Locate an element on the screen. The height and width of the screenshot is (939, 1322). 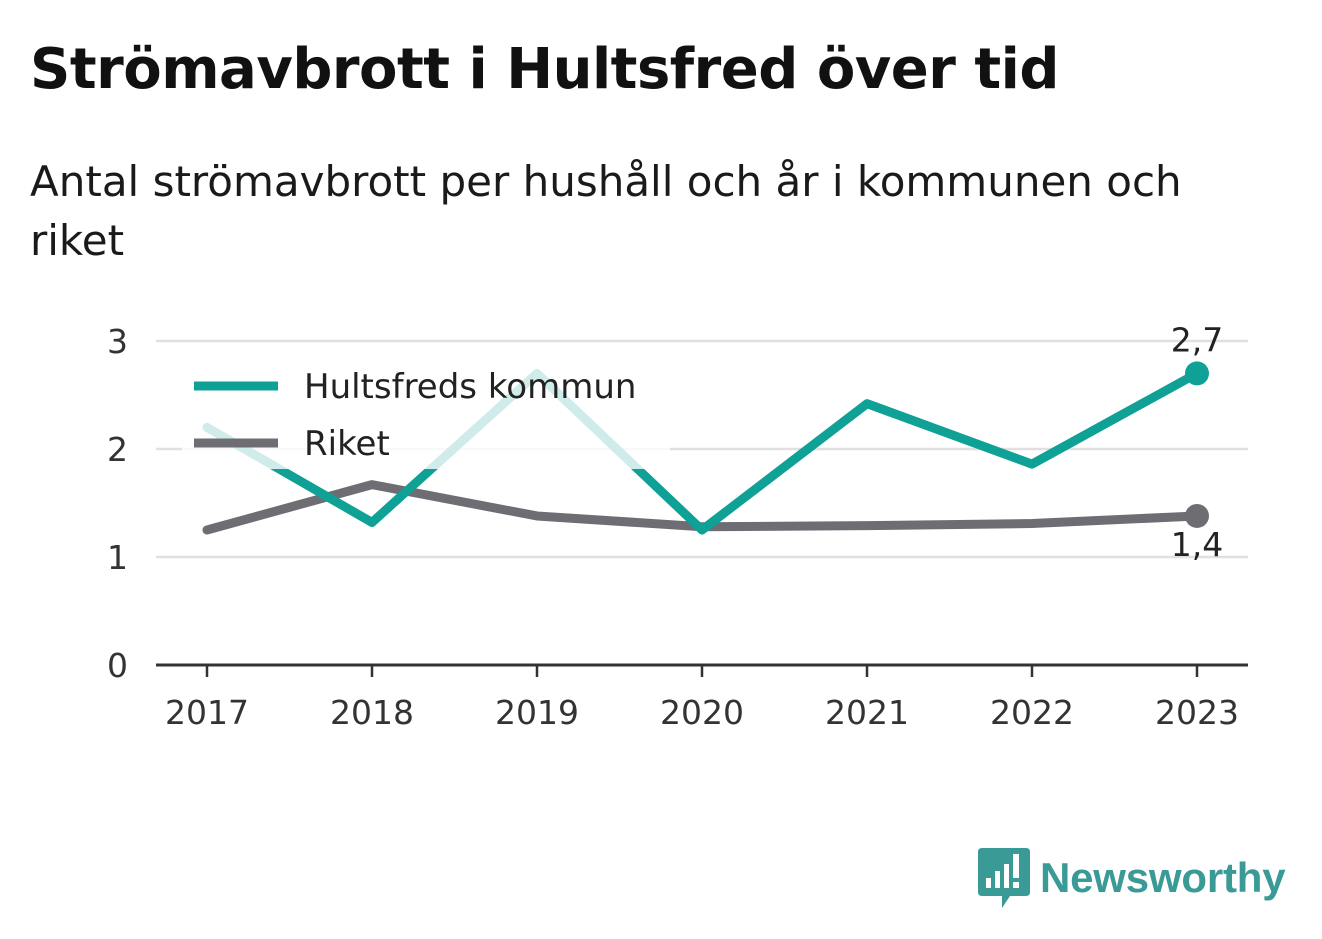
x-tick-label: 2022 is located at coordinates (1032, 712).